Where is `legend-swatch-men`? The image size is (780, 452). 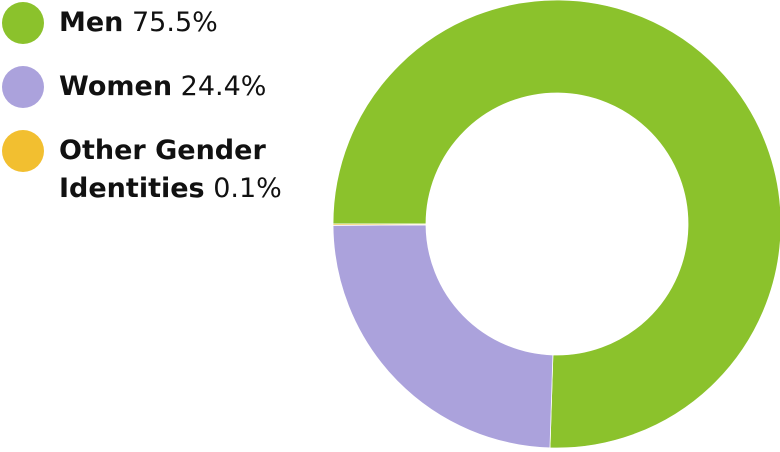
legend-swatch-men is located at coordinates (23, 23).